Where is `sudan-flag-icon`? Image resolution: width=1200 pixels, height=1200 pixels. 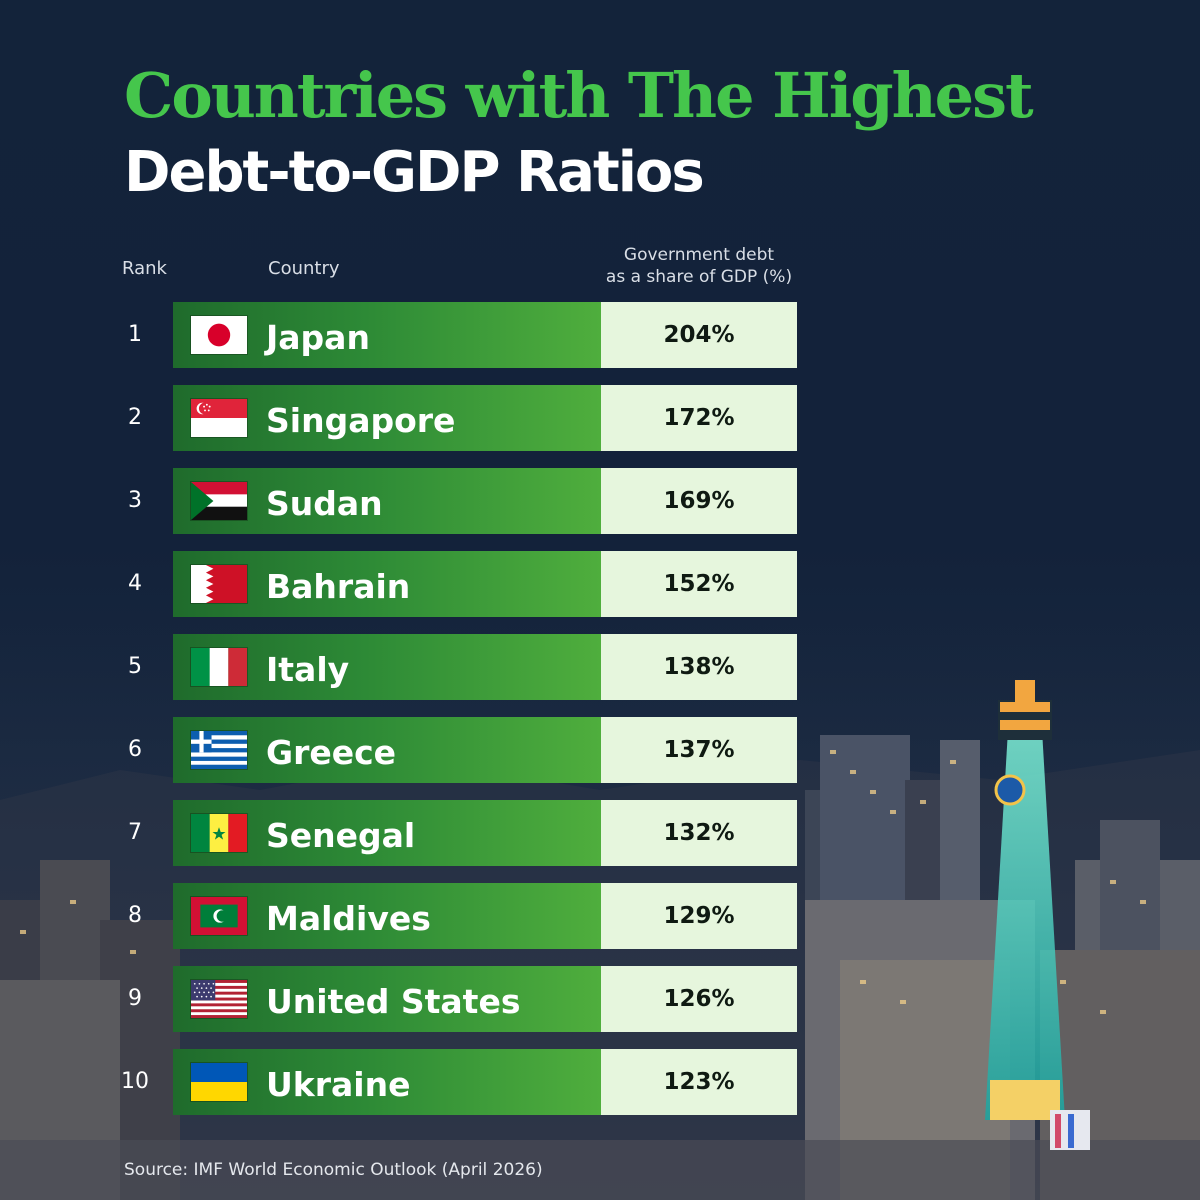
sudan-flag-icon is located at coordinates (219, 501).